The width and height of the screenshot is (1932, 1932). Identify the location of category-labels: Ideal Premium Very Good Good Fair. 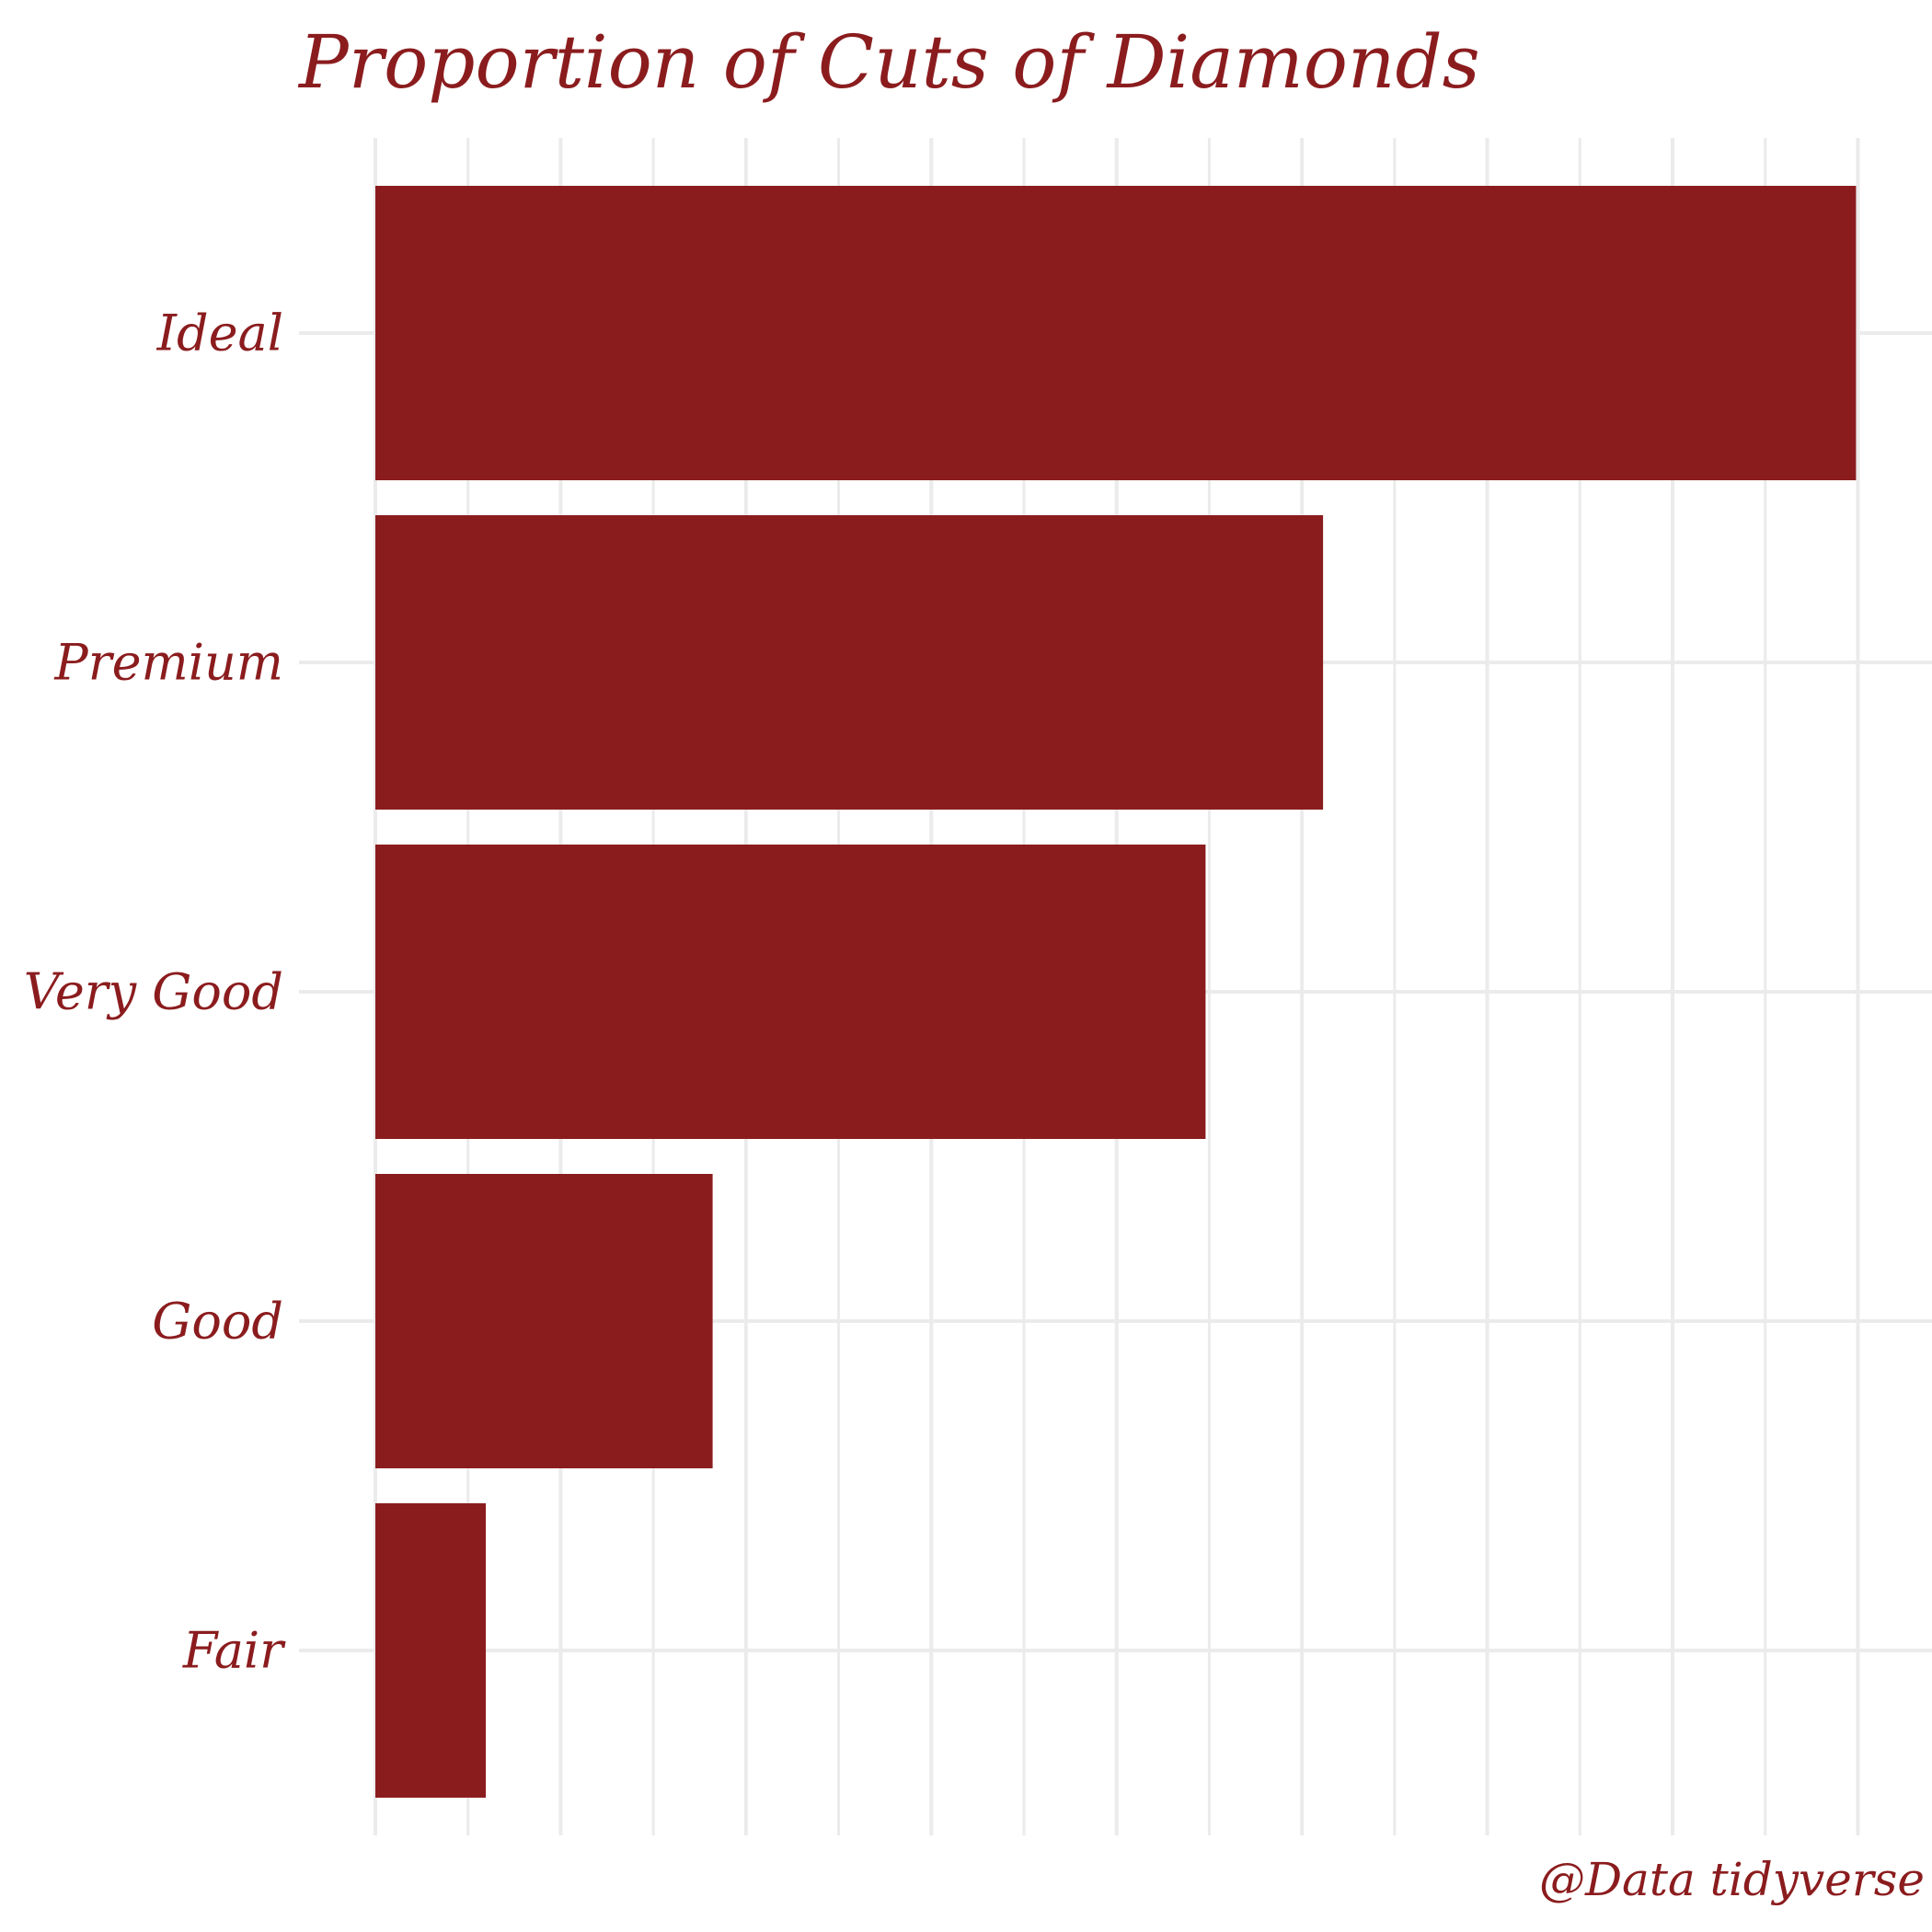
(155, 993).